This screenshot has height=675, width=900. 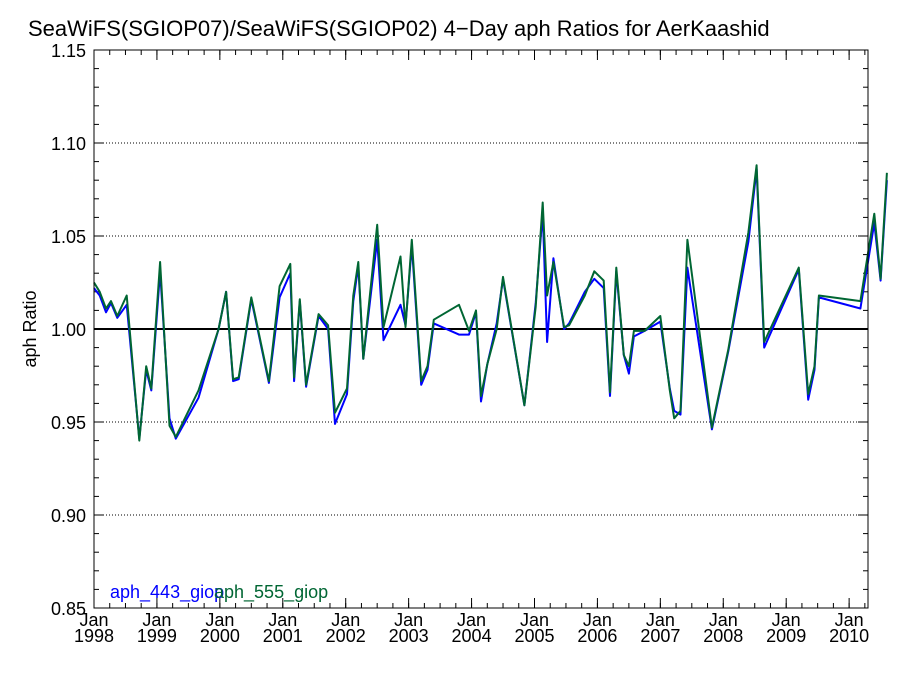 I want to click on x-tick-label-year: 2002, so click(x=346, y=636).